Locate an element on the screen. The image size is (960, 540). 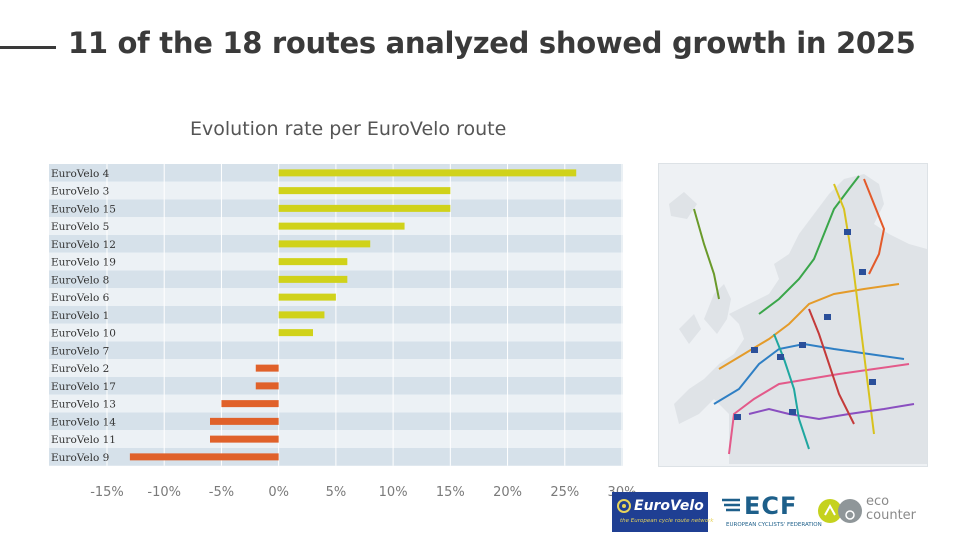
category-label: EuroVelo 1 is located at coordinates (80, 316).